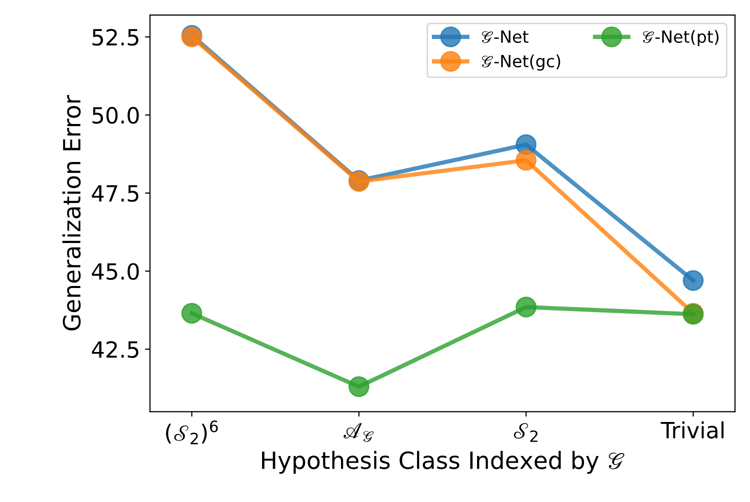 The height and width of the screenshot is (502, 750). What do you see at coordinates (359, 432) in the screenshot?
I see `x-tick-label: 𝒜$_{𝒢}$` at bounding box center [359, 432].